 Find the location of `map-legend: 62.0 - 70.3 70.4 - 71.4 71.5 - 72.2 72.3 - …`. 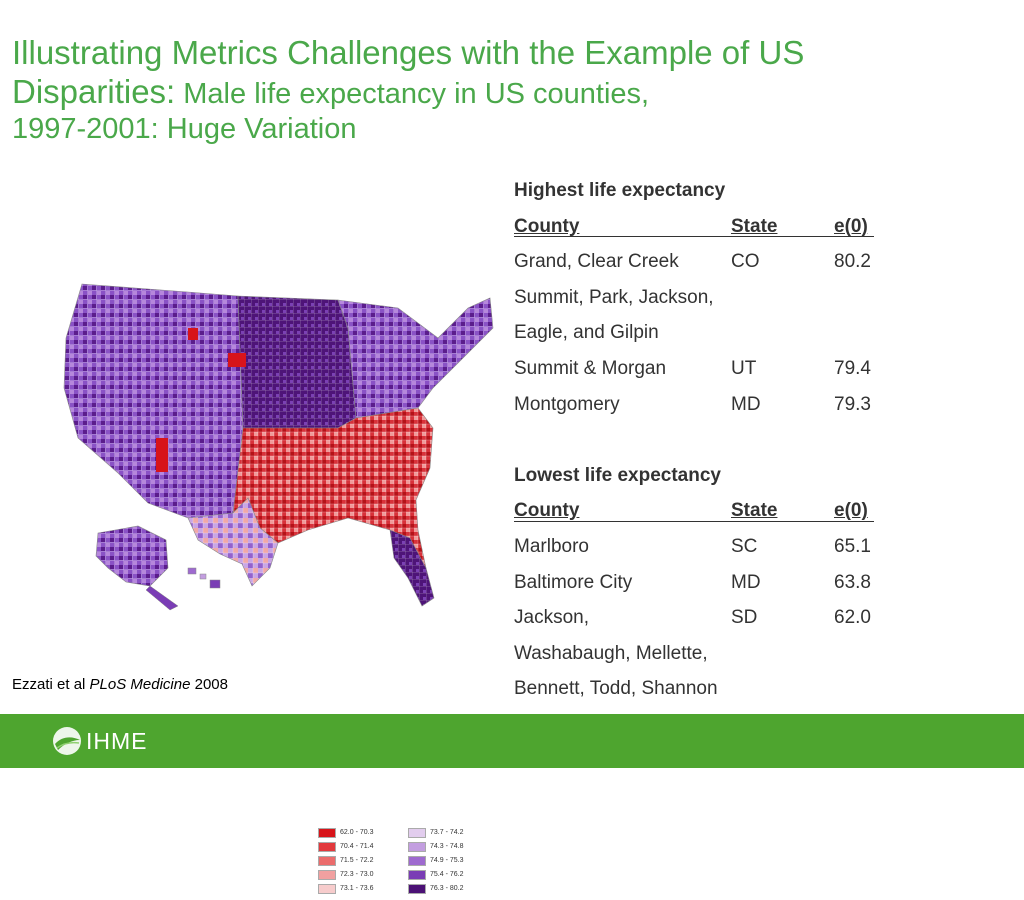

map-legend: 62.0 - 70.3 70.4 - 71.4 71.5 - 72.2 72.3 - … is located at coordinates (387, 862).